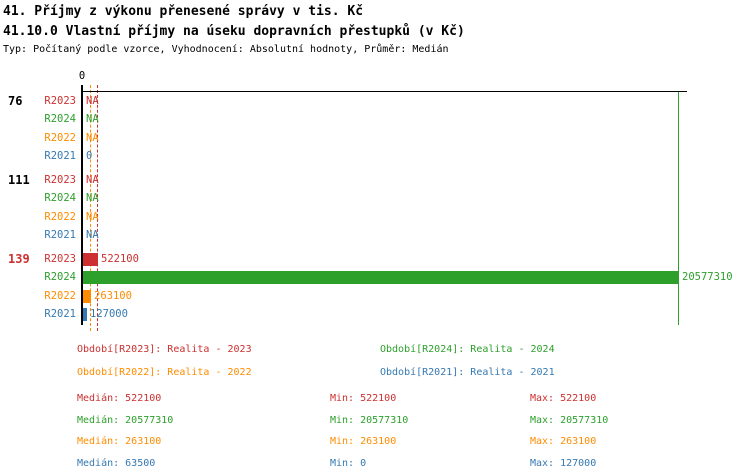  Describe the element at coordinates (90, 208) in the screenshot. I see `guide-line-R2022` at that location.